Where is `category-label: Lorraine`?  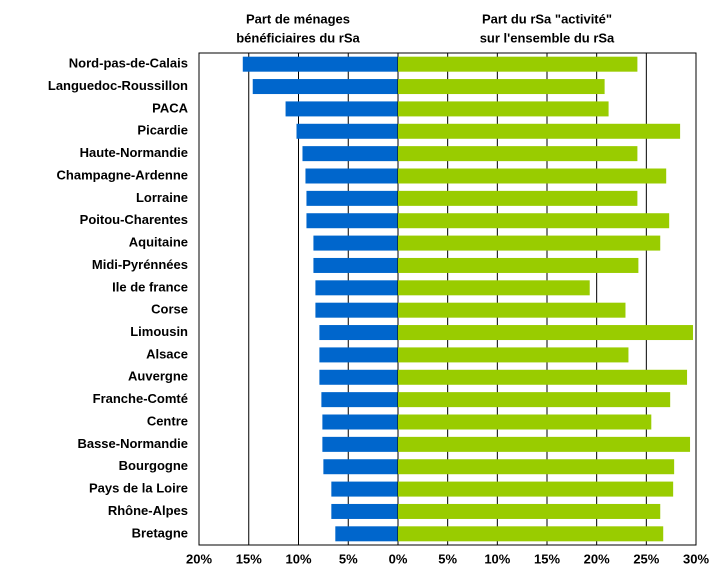 category-label: Lorraine is located at coordinates (162, 197).